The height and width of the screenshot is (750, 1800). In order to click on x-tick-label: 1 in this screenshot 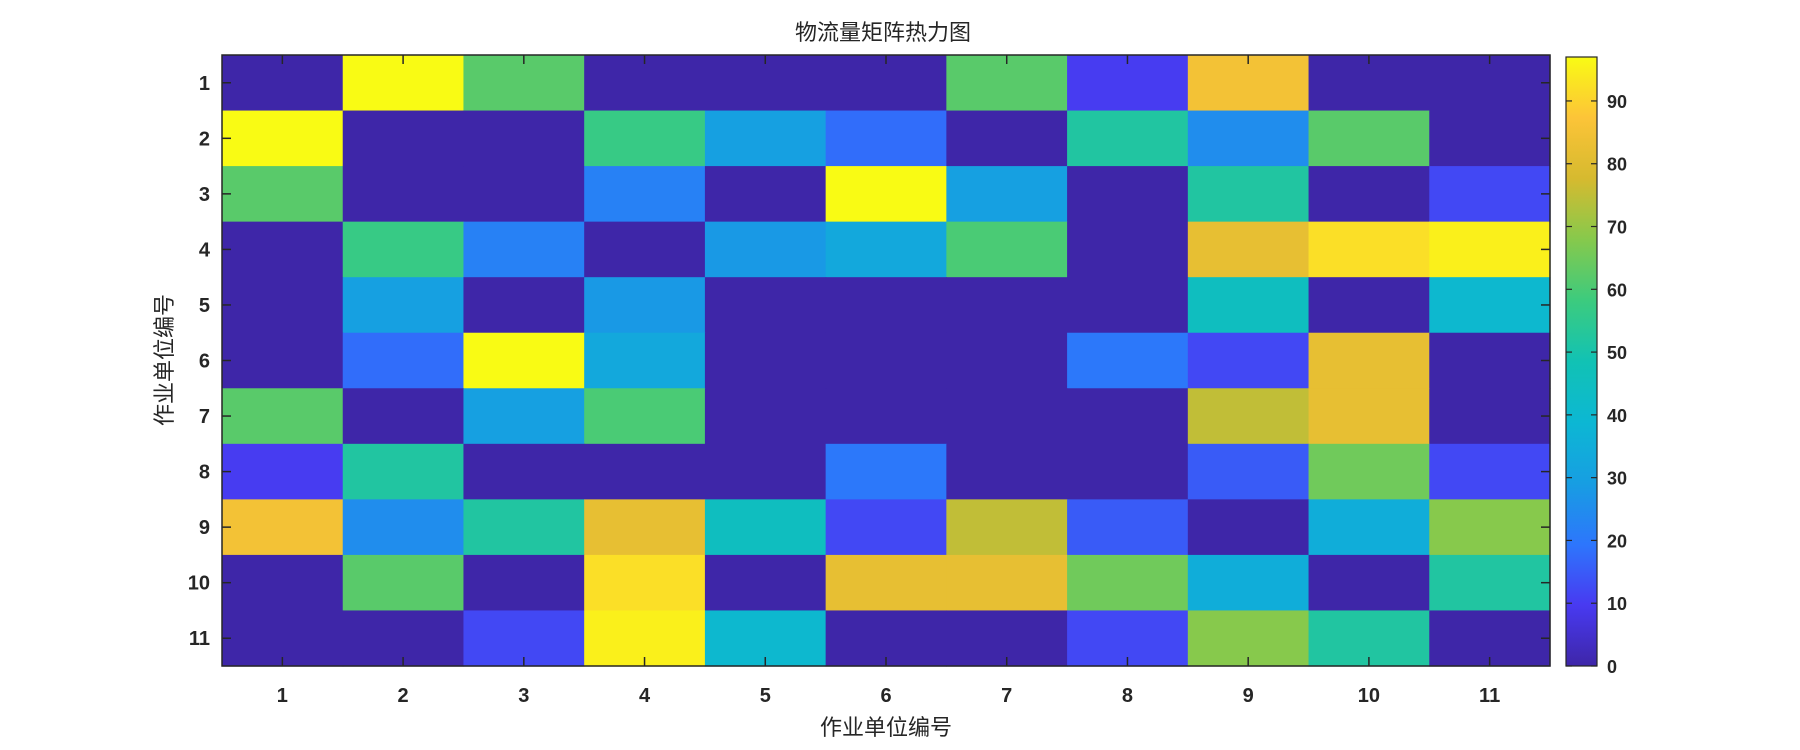, I will do `click(282, 696)`.